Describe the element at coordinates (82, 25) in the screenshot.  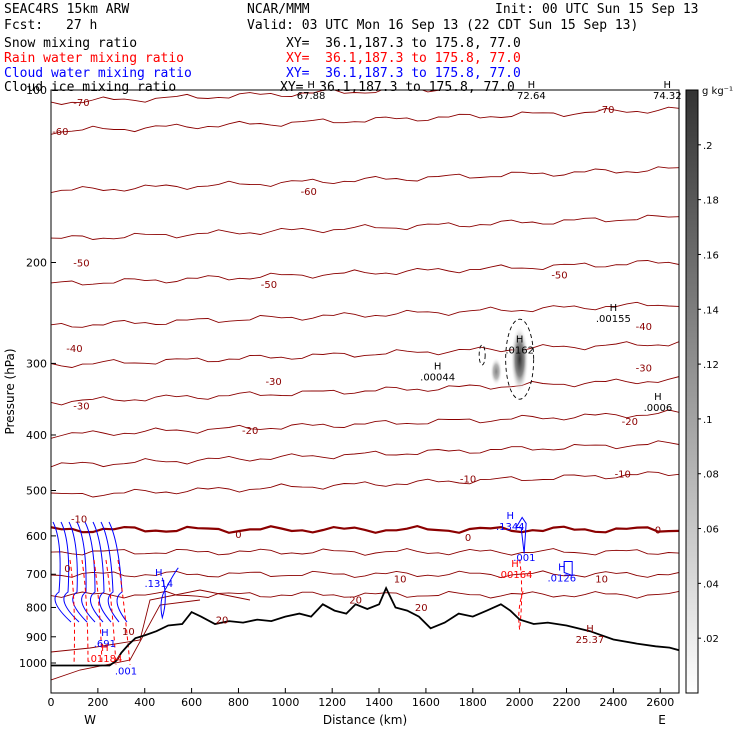
I see `fcst-value: 27 h` at that location.